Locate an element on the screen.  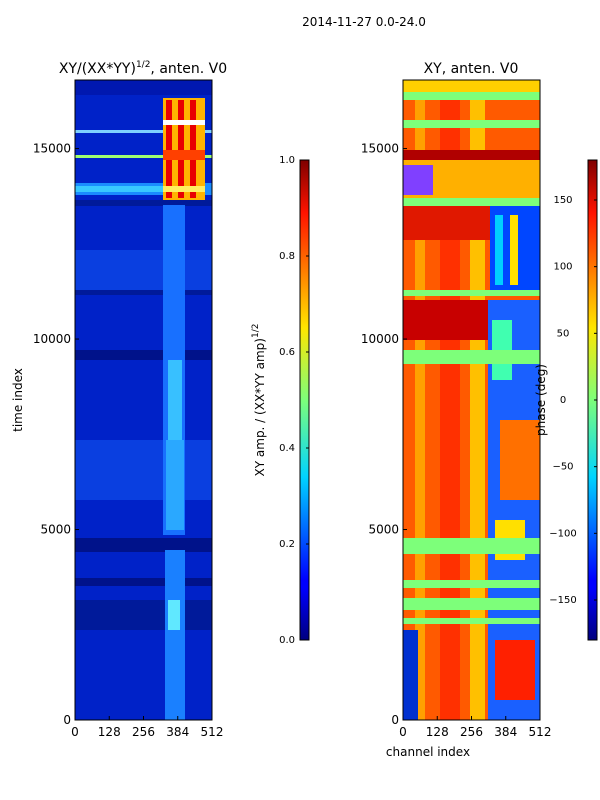
right-colorbar-label: phase (deg) is located at coordinates (541, 400).